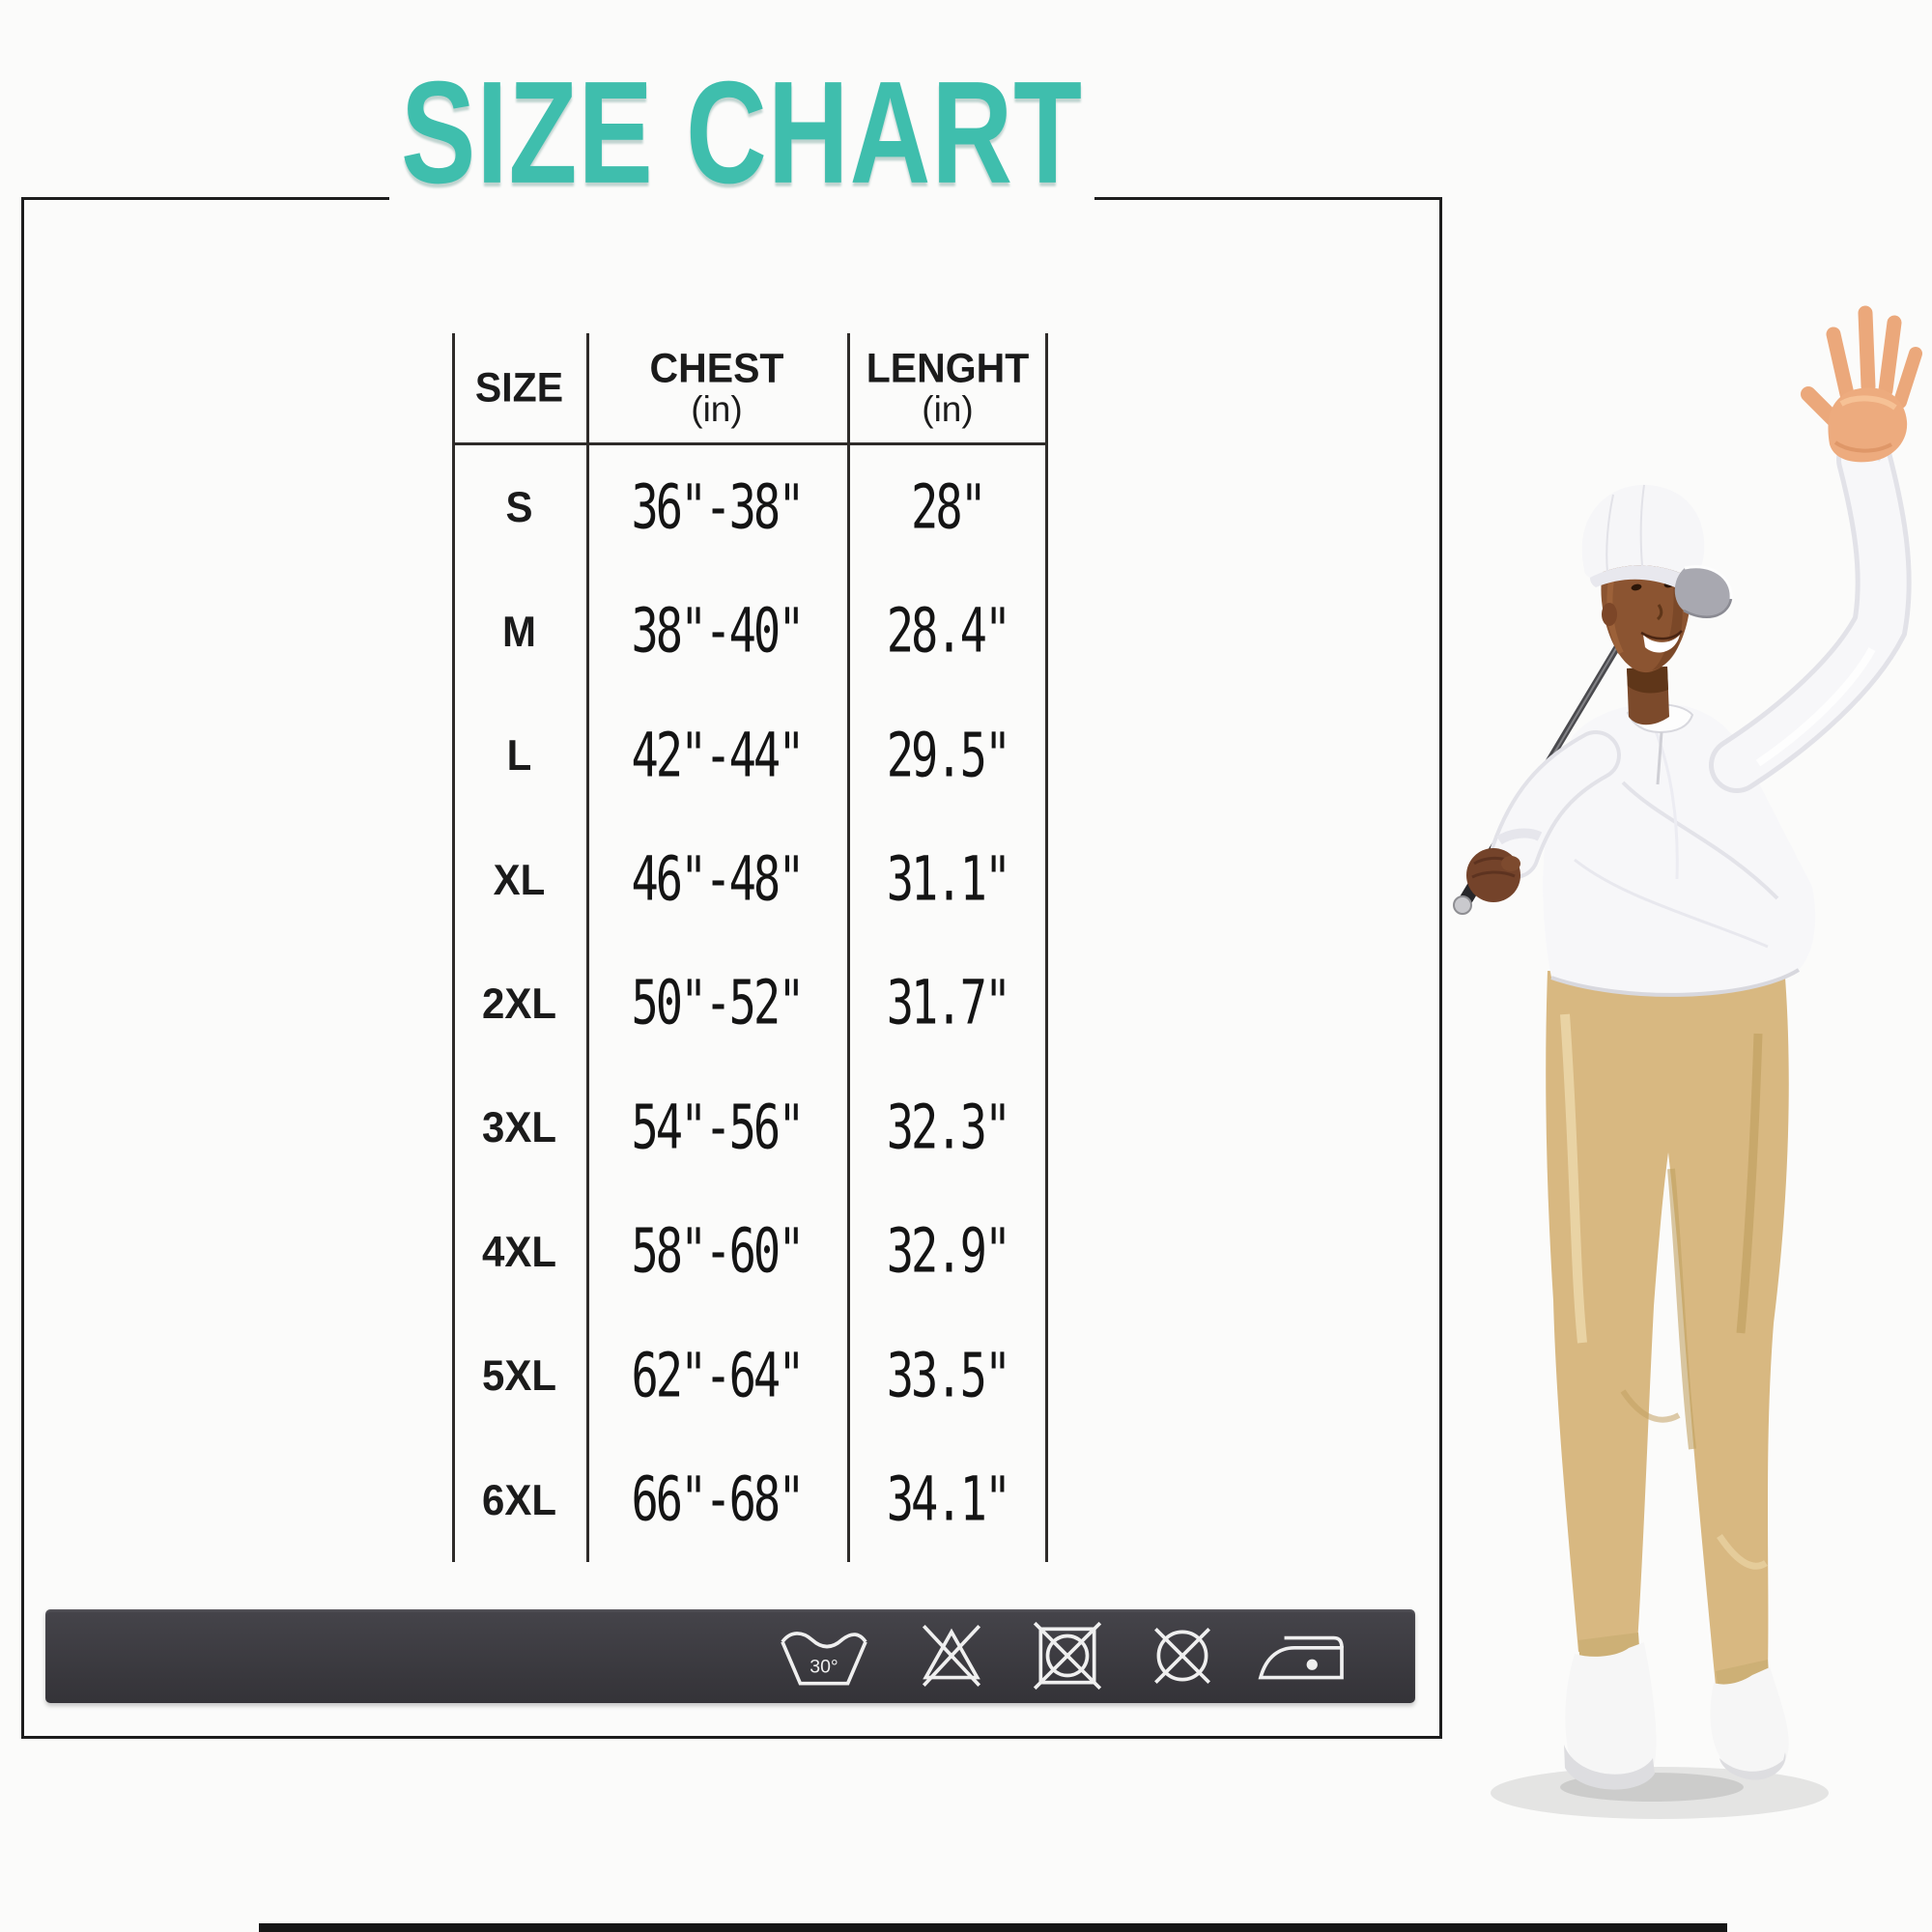 Image resolution: width=1932 pixels, height=1932 pixels. Describe the element at coordinates (718, 755) in the screenshot. I see `chest-cell: 42"-44"` at that location.